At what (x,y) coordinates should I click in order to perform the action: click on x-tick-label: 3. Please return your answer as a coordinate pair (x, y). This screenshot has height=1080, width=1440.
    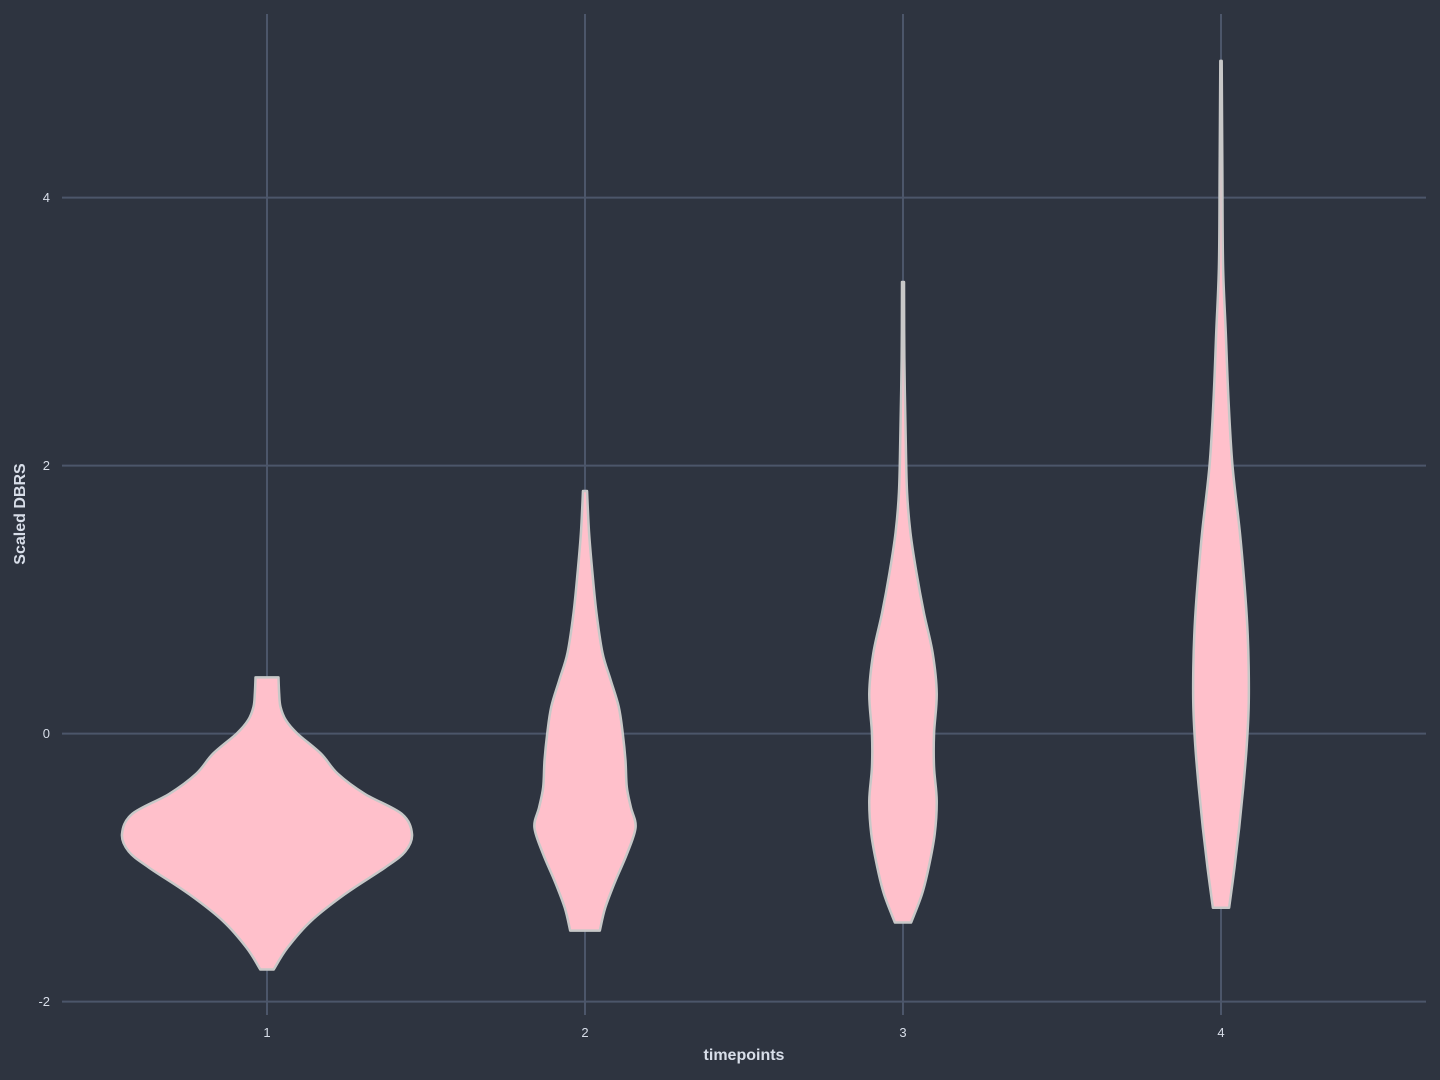
    Looking at the image, I should click on (902, 1032).